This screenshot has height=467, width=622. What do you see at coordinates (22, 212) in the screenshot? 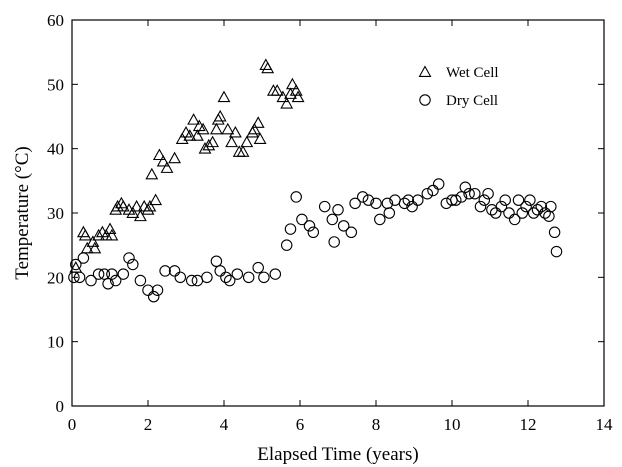
I see `y-axis-title: Temperature (°C)` at bounding box center [22, 212].